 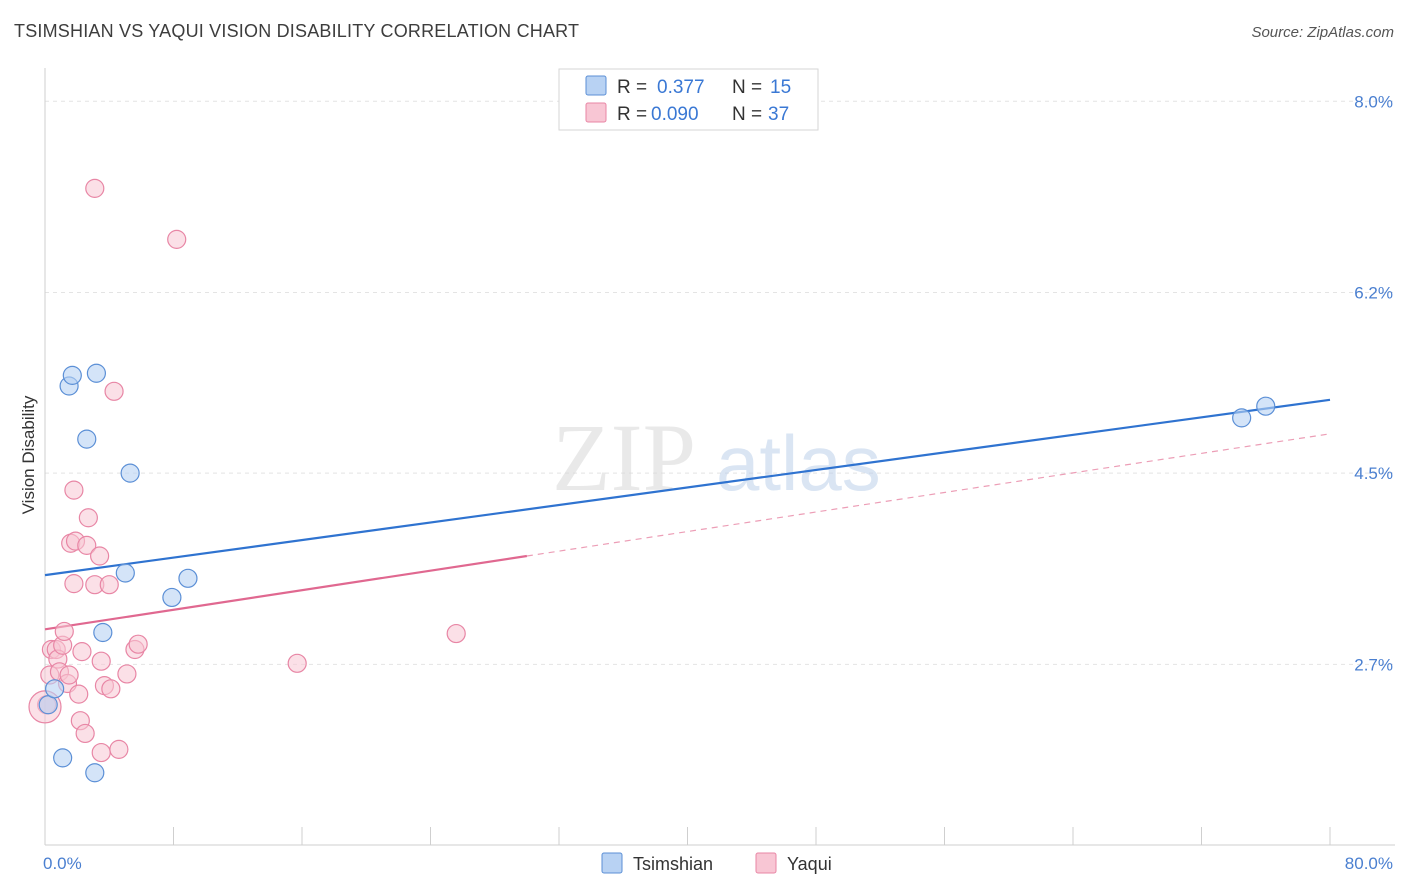 What do you see at coordinates (1322, 32) in the screenshot?
I see `source-label: Source: ZipAtlas.com` at bounding box center [1322, 32].